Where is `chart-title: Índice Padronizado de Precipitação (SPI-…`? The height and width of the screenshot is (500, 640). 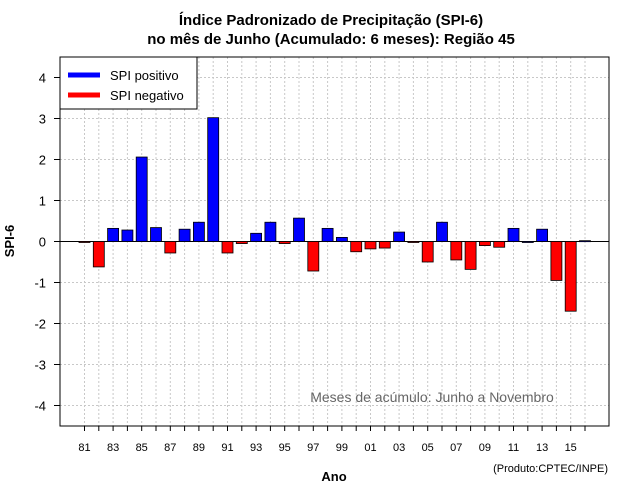
chart-title: Índice Padronizado de Precipitação (SPI-… is located at coordinates (331, 20).